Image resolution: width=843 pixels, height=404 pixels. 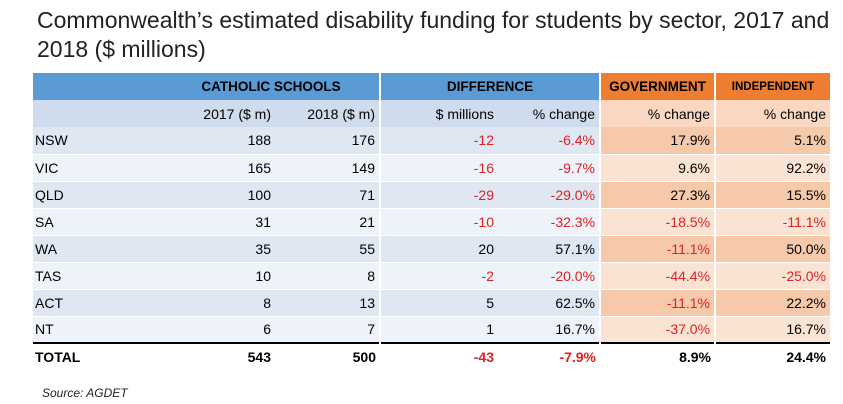 I want to click on total-row: TOTAL 543 500 -43 -7.9% 8.9% 24.4%, so click(x=432, y=356).